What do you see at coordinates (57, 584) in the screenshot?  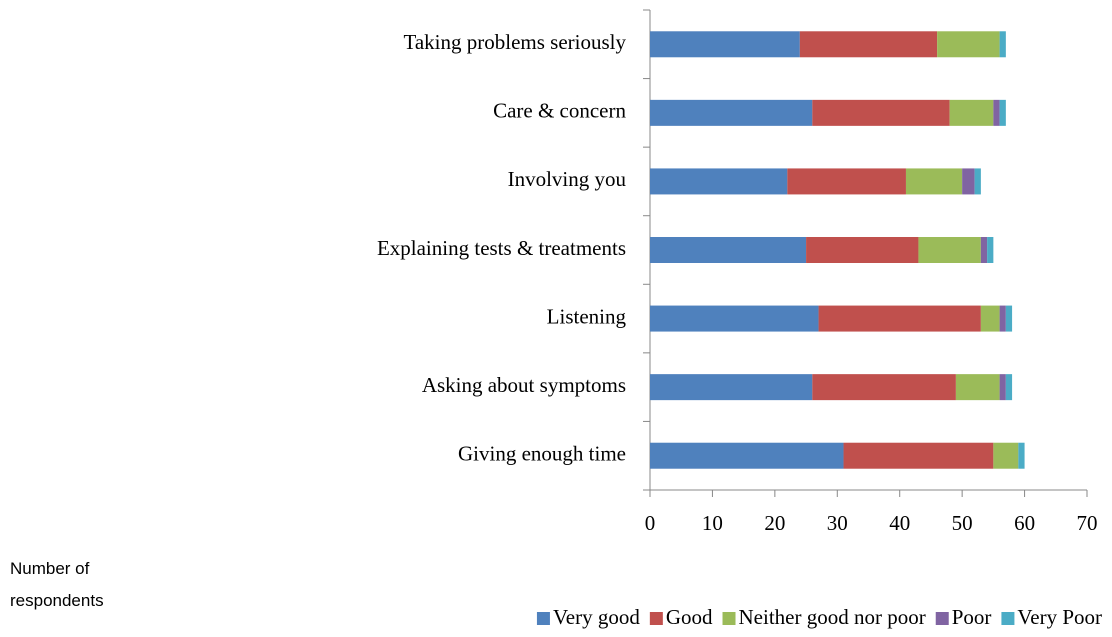 I see `x-axis-label: Number of respondents` at bounding box center [57, 584].